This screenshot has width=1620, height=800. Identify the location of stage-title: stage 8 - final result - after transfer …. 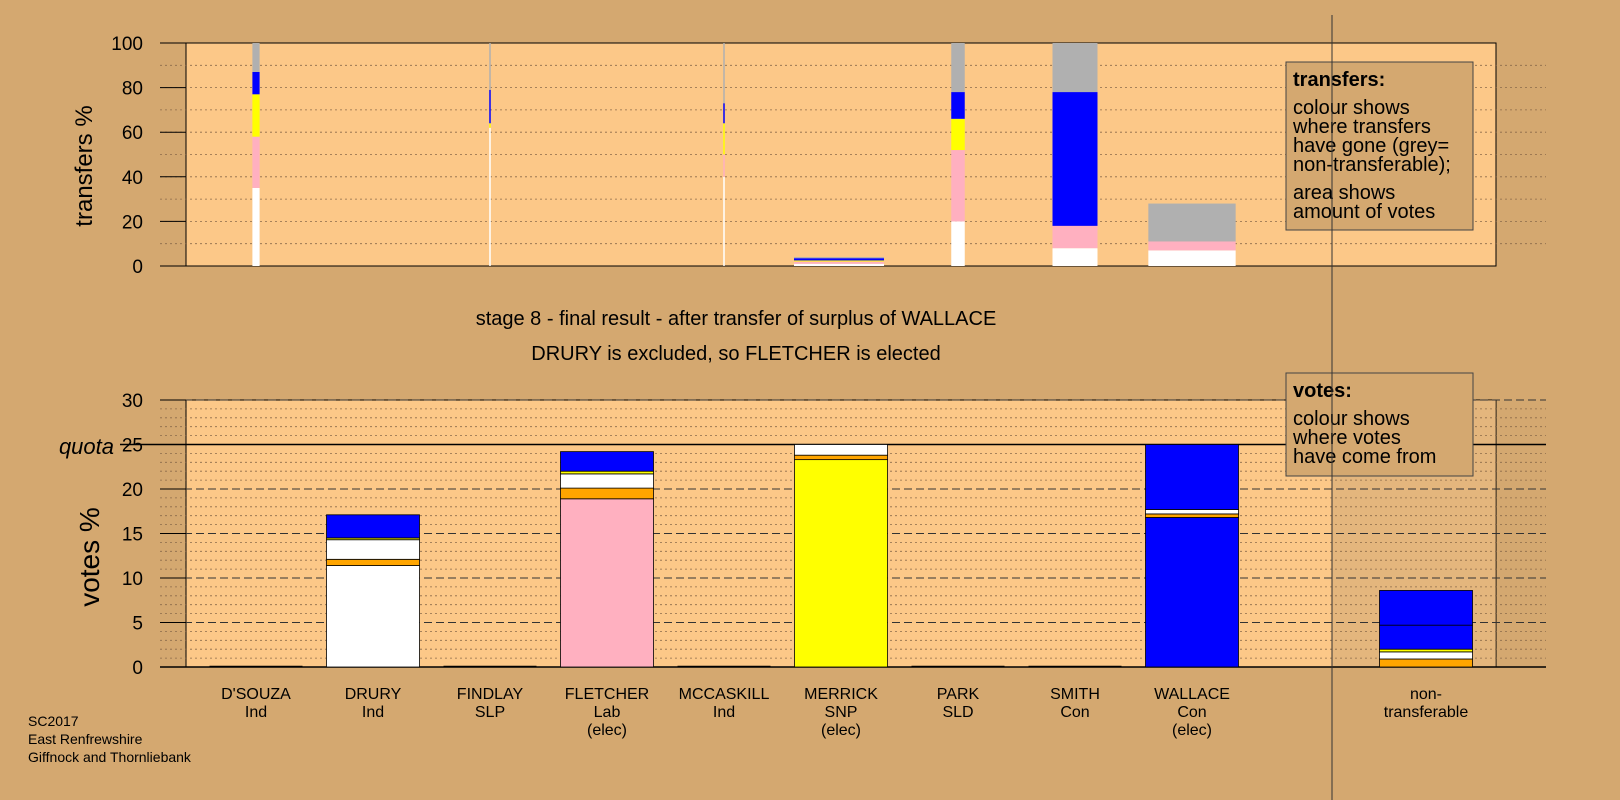
(736, 319).